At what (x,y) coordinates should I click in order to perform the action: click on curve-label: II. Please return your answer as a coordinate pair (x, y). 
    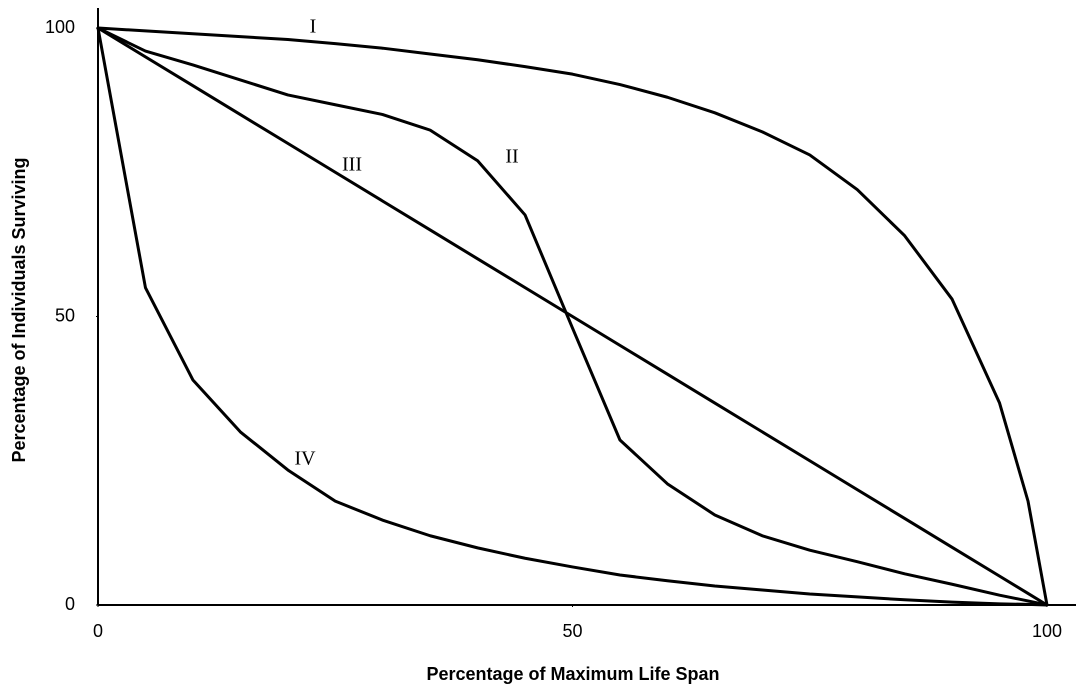
    Looking at the image, I should click on (511, 157).